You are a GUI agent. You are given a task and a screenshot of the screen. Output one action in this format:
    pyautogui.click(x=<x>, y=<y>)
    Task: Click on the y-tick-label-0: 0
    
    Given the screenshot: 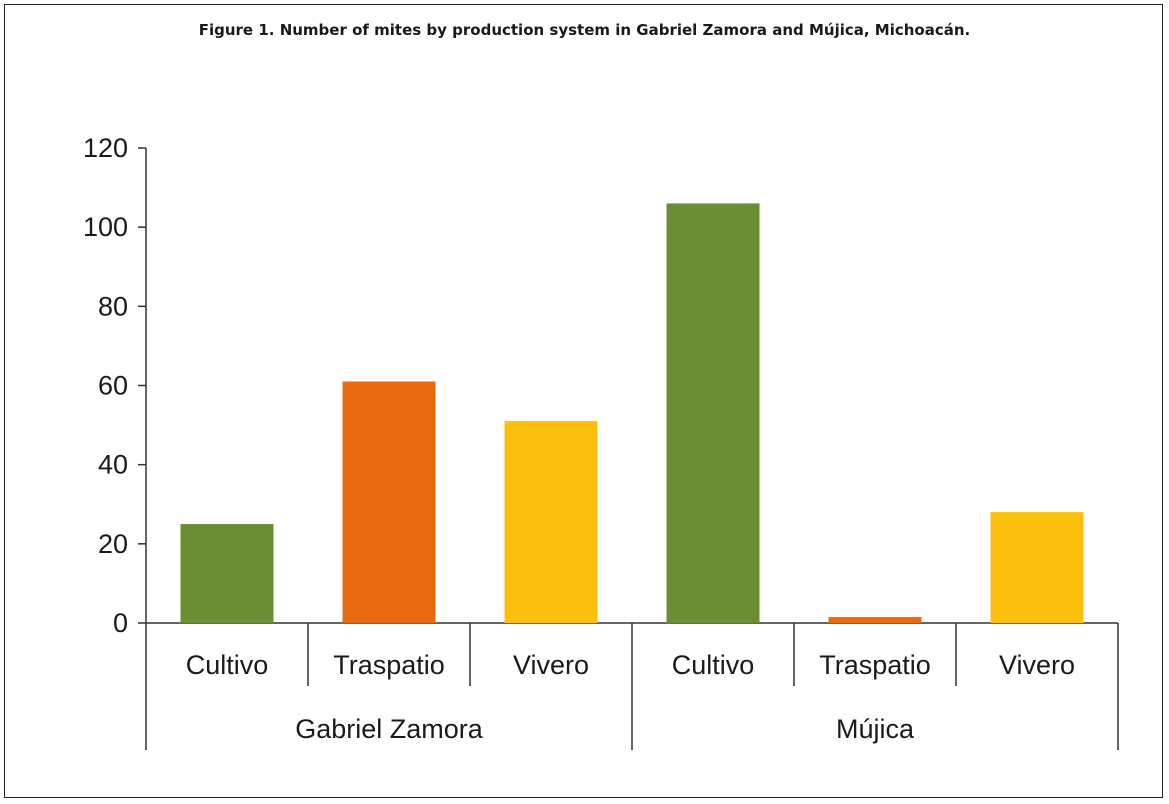 What is the action you would take?
    pyautogui.click(x=120, y=623)
    